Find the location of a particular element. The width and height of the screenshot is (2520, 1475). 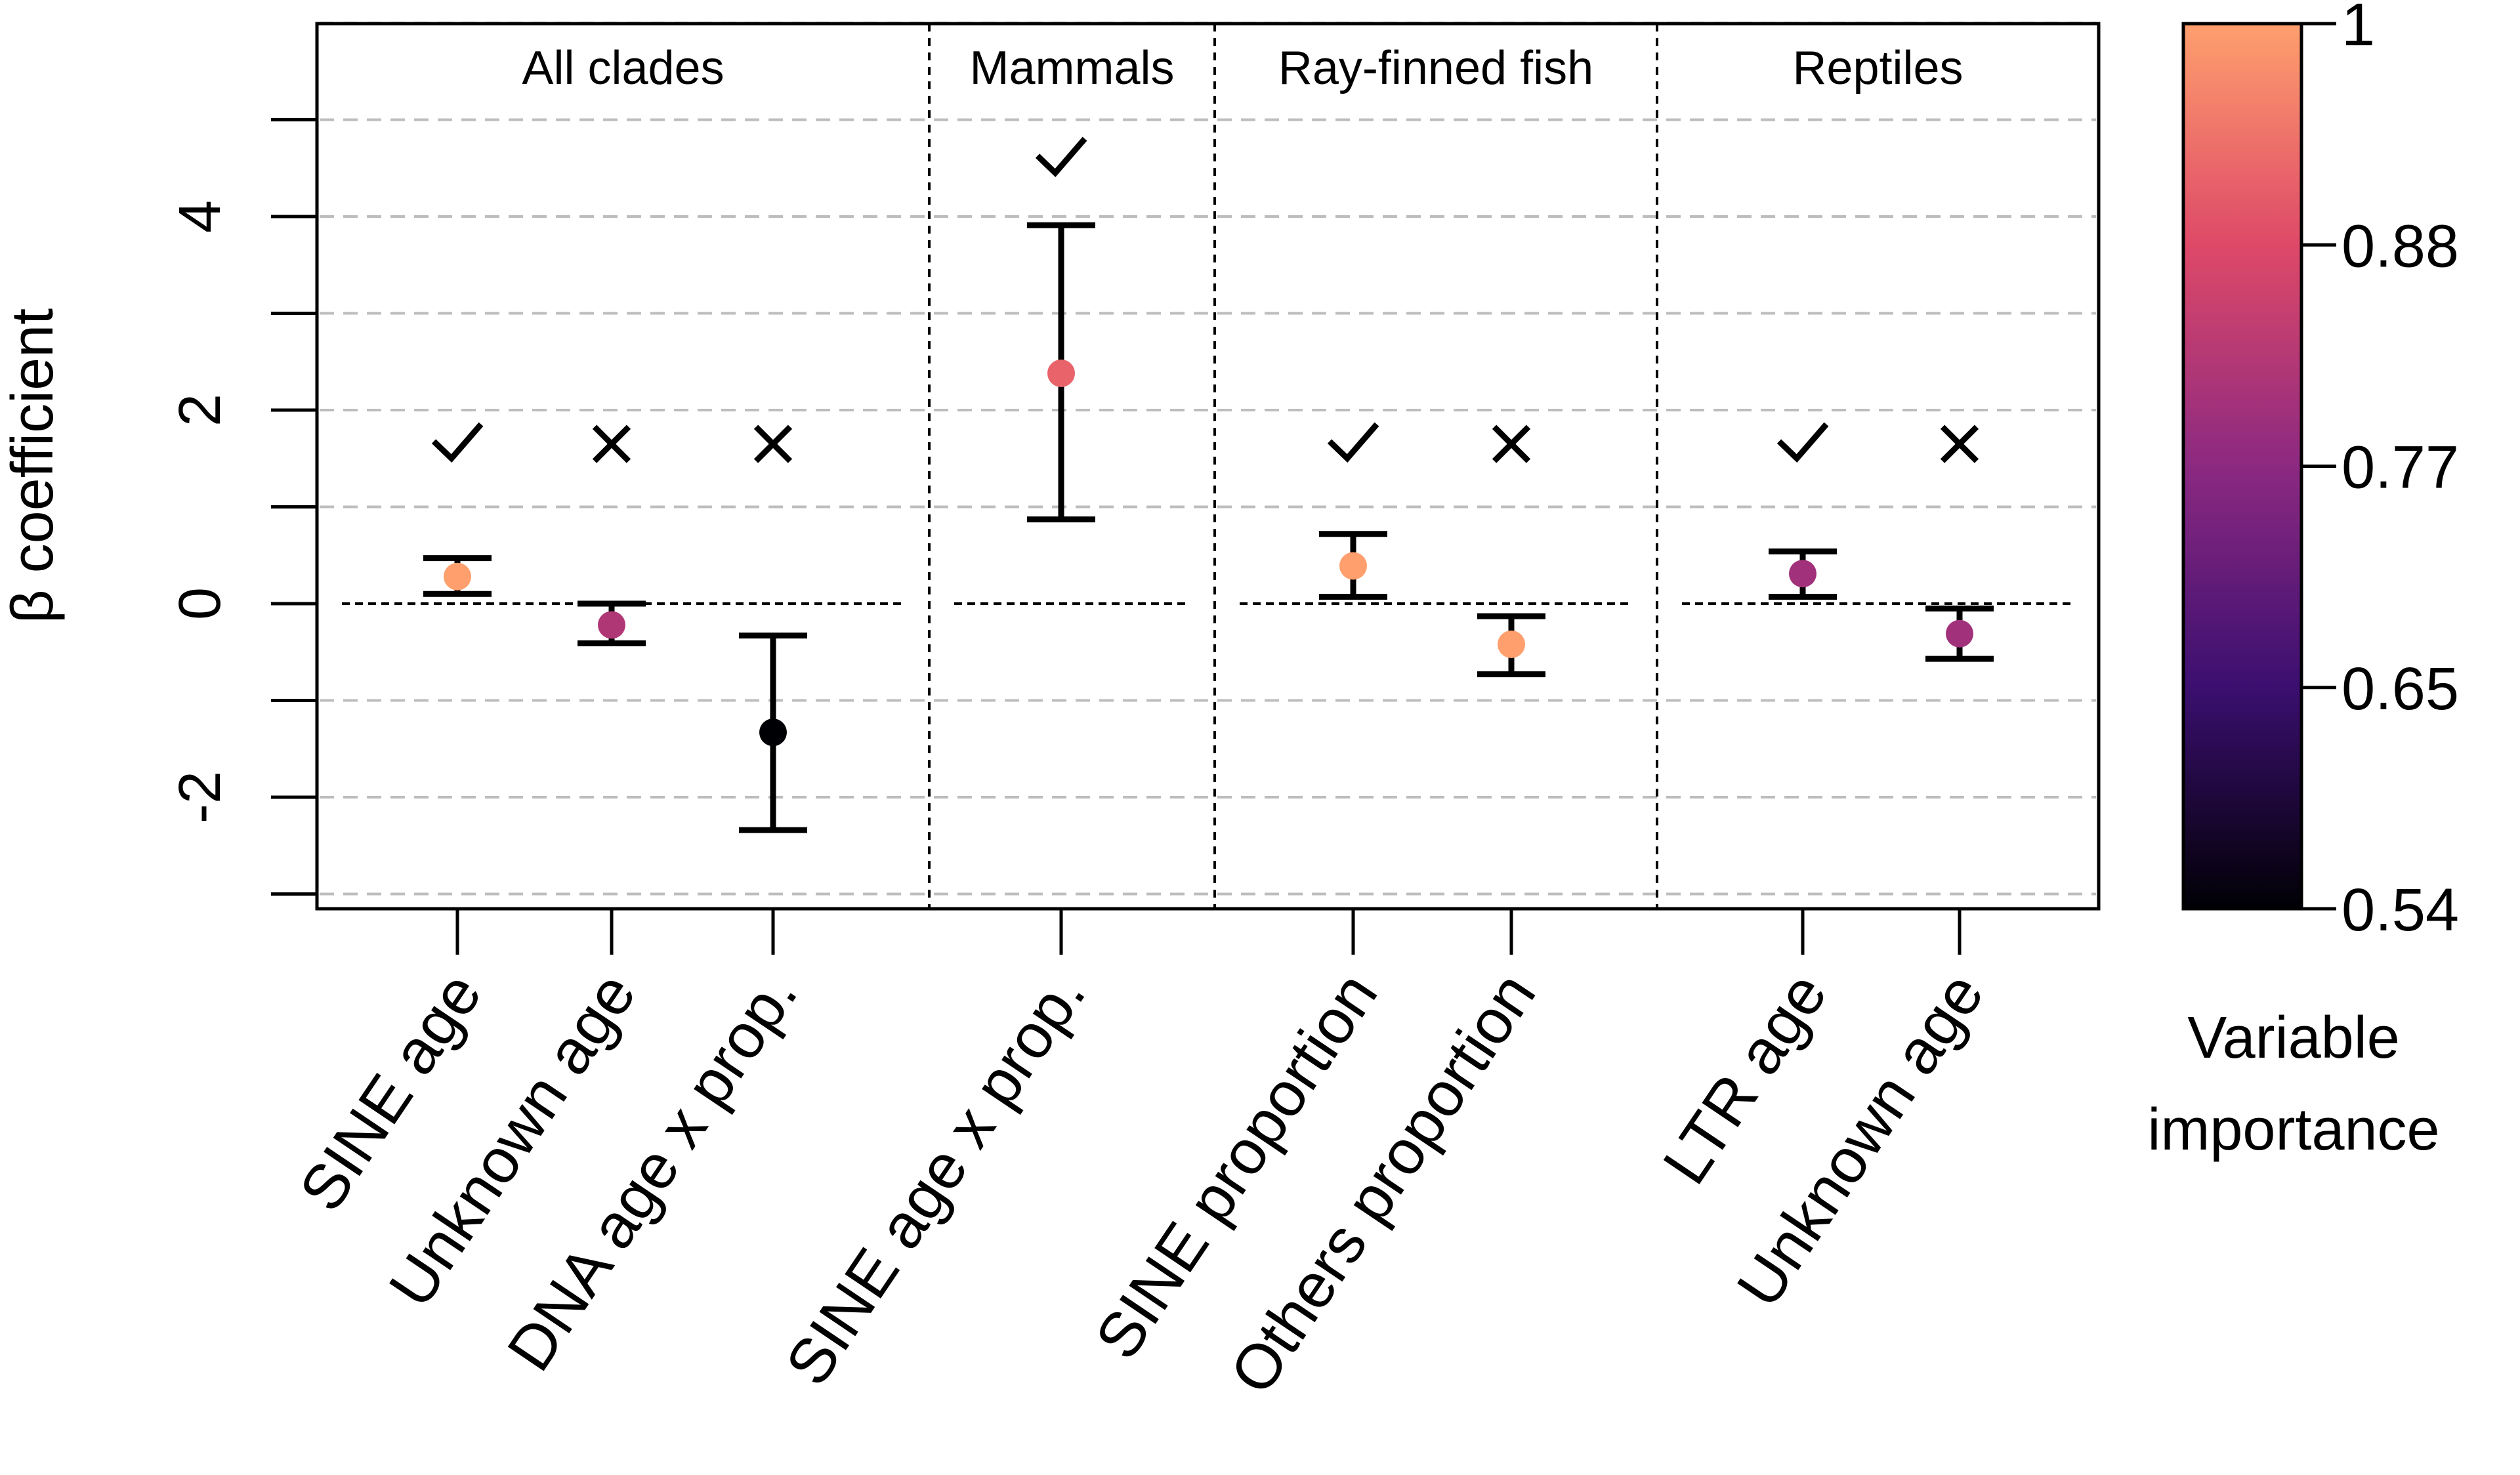

panel-title: Ray-finned fish is located at coordinates (1435, 68).